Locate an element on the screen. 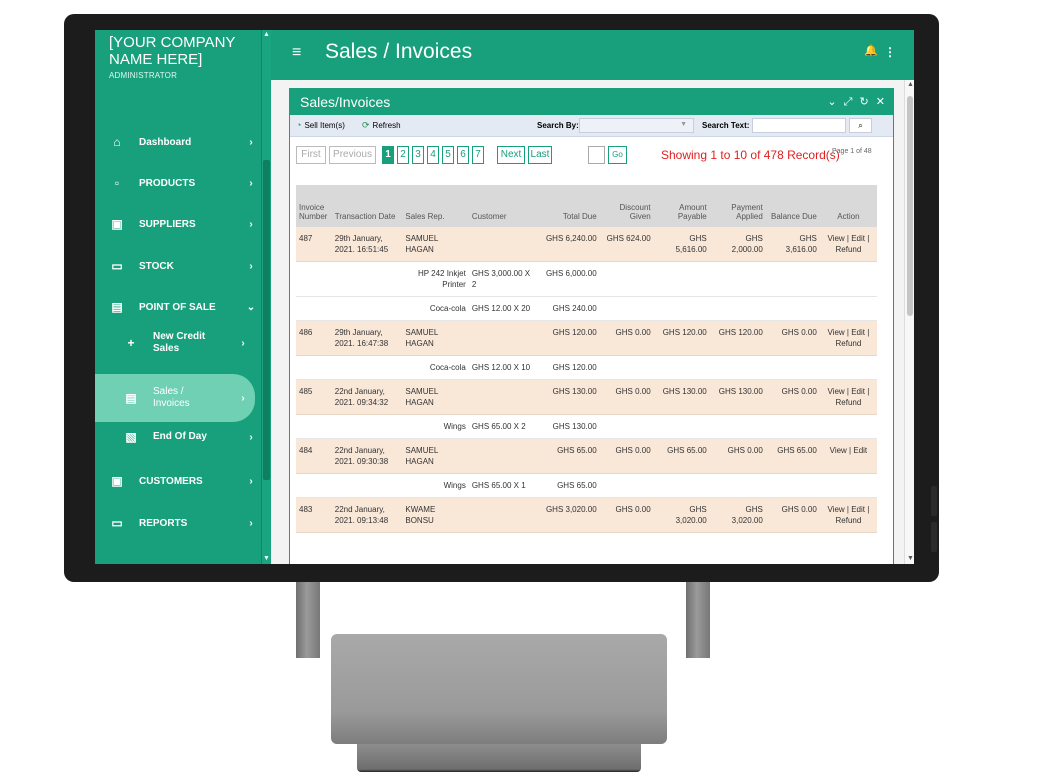 This screenshot has width=1048, height=782. chevron-down-icon: ⌄ is located at coordinates (251, 307).